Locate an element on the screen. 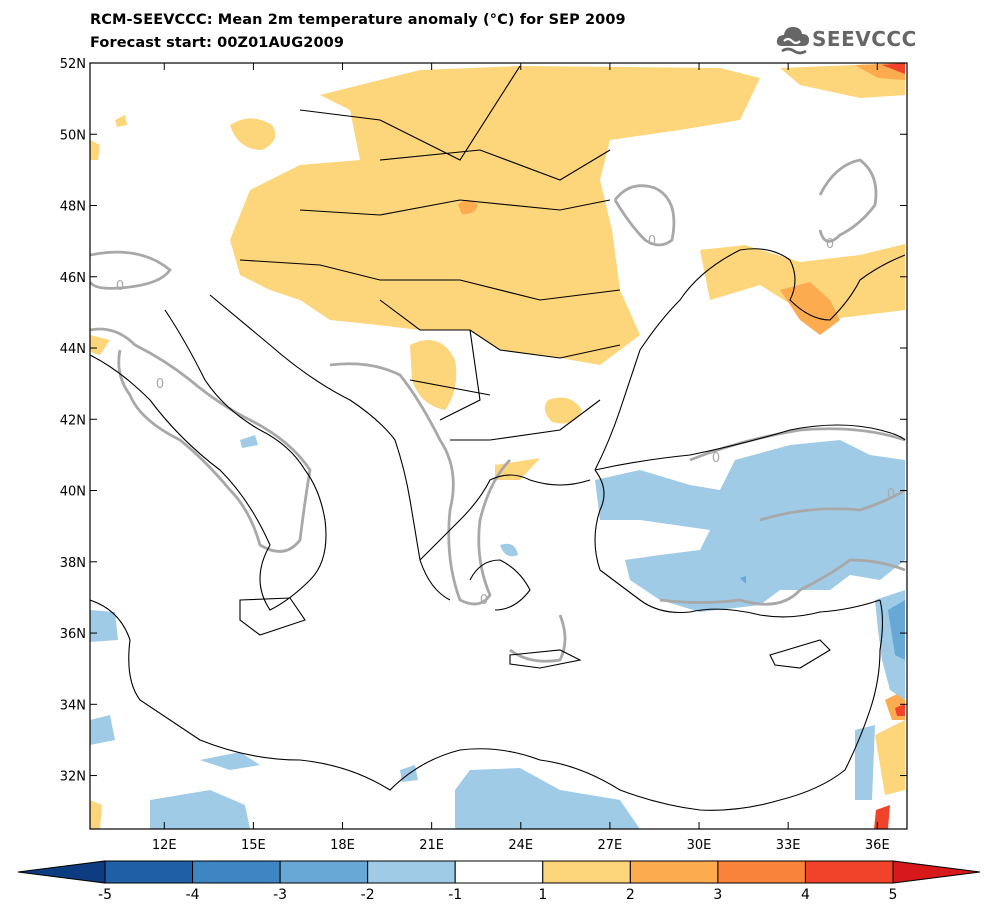 The width and height of the screenshot is (997, 920). lat-tick-label: 52N is located at coordinates (73, 64).